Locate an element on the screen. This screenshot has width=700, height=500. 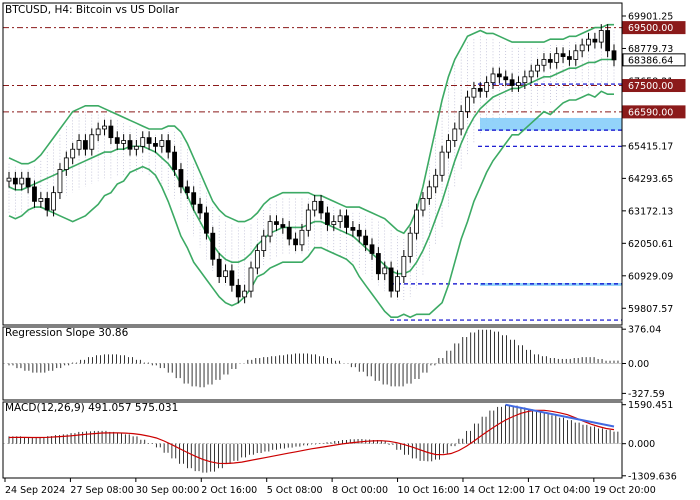
y-tick-label: 68779.73 is located at coordinates (650, 49).